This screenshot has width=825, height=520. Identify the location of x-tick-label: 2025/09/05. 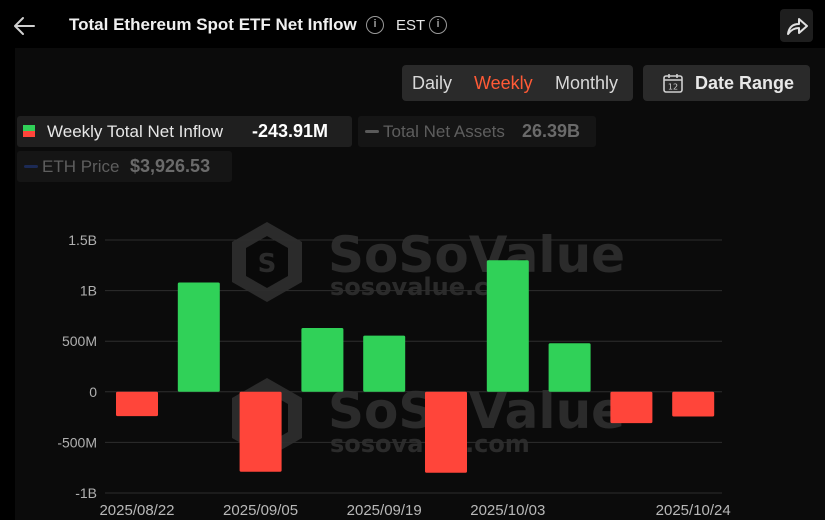
(260, 510).